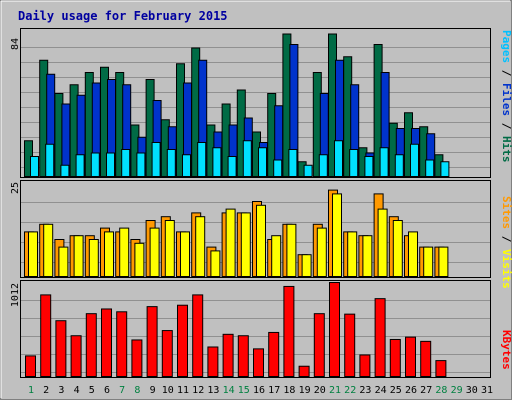  What do you see at coordinates (31, 390) in the screenshot?
I see `x-tick-label: 1` at bounding box center [31, 390].